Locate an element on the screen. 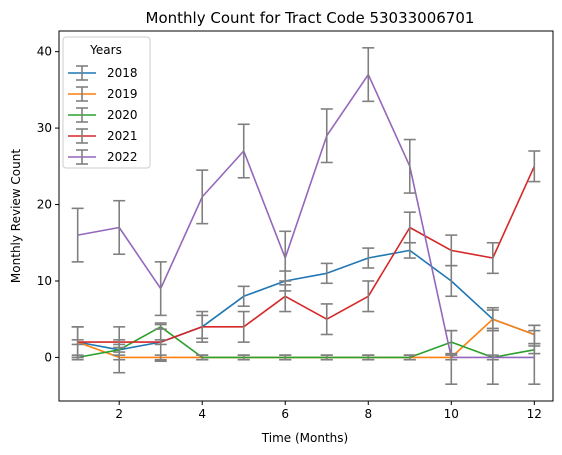 This screenshot has width=562, height=455. x-tick-label: 12 is located at coordinates (534, 414).